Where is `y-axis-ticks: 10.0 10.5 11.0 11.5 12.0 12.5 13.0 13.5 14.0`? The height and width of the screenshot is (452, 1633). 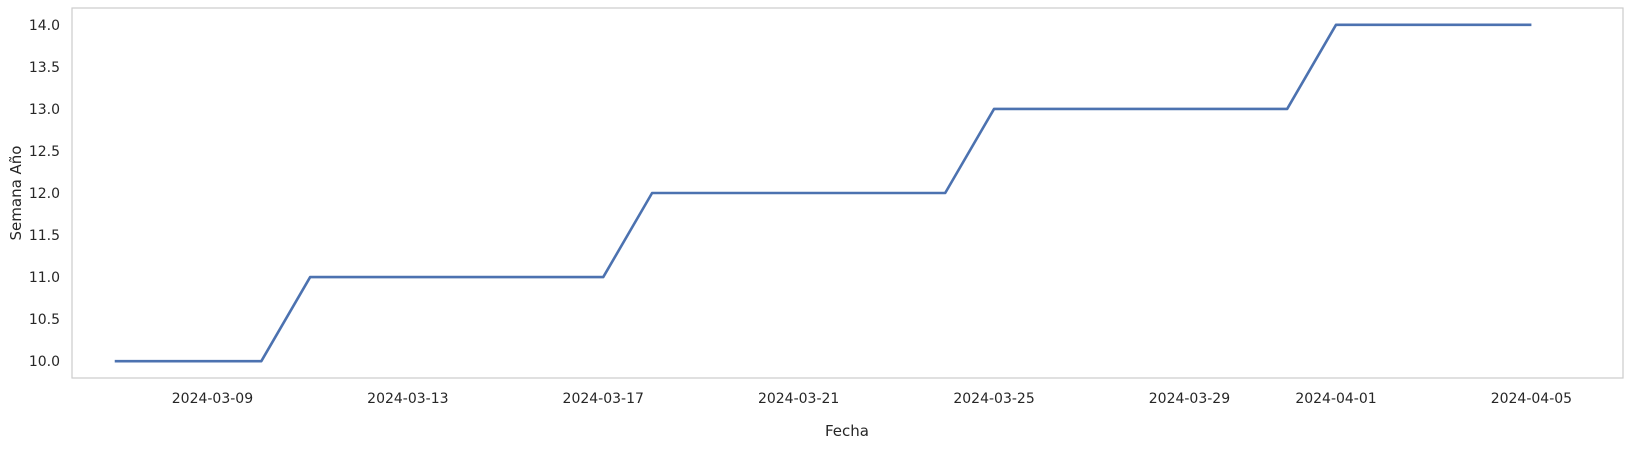 y-axis-ticks: 10.0 10.5 11.0 11.5 12.0 12.5 13.0 13.5 14.0 is located at coordinates (44, 194).